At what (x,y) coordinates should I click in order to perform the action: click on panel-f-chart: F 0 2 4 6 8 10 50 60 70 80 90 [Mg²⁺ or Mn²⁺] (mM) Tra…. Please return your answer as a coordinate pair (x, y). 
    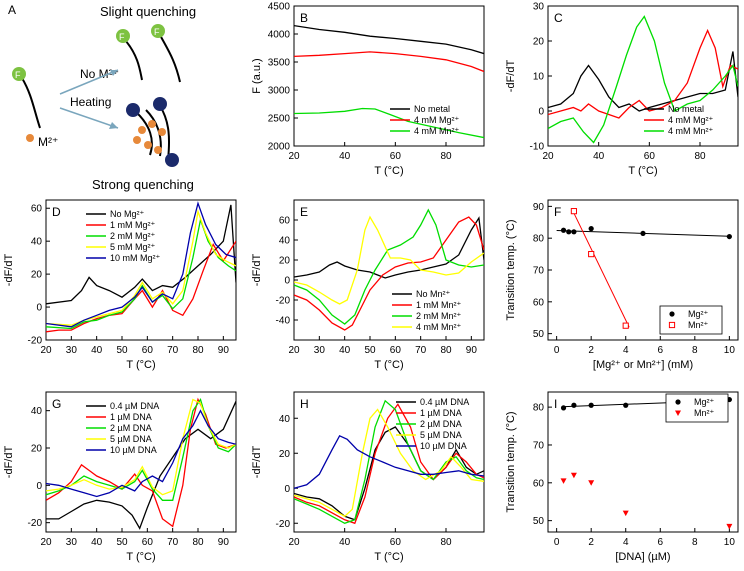
    Looking at the image, I should click on (622, 285).